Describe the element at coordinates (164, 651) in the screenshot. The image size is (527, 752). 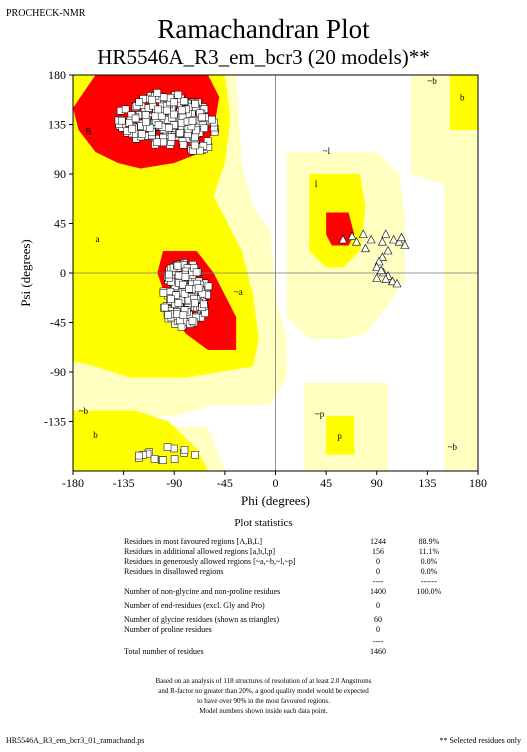
I see `stat-label: Total number of residues` at that location.